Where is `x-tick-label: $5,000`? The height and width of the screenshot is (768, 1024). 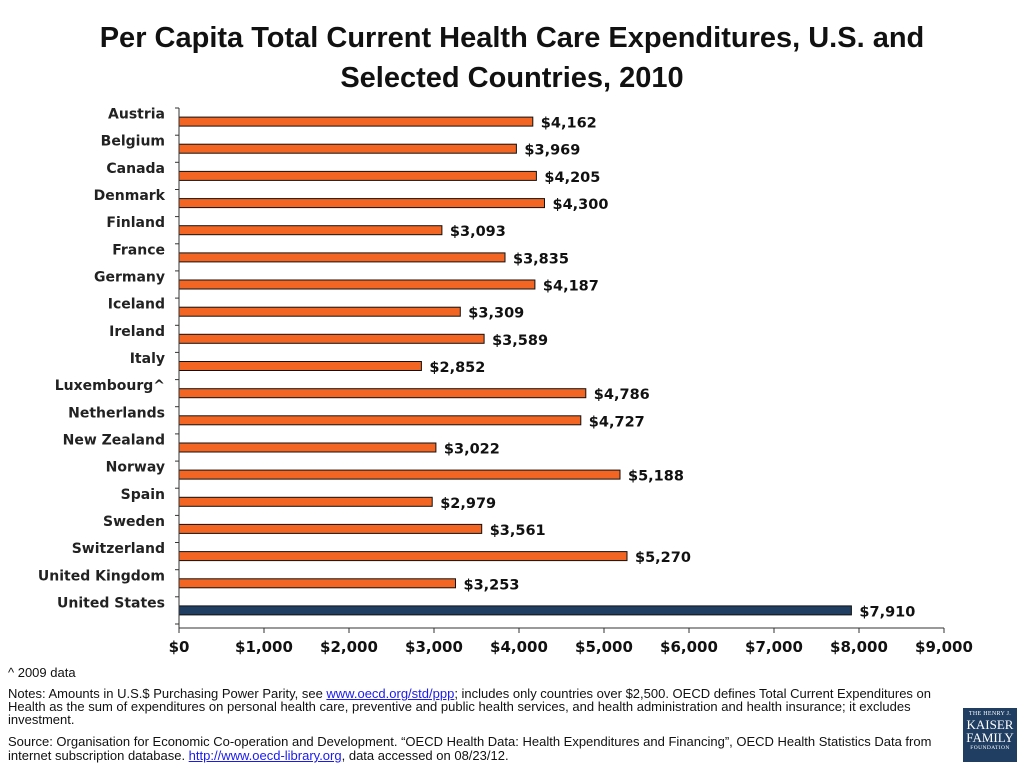 x-tick-label: $5,000 is located at coordinates (604, 647).